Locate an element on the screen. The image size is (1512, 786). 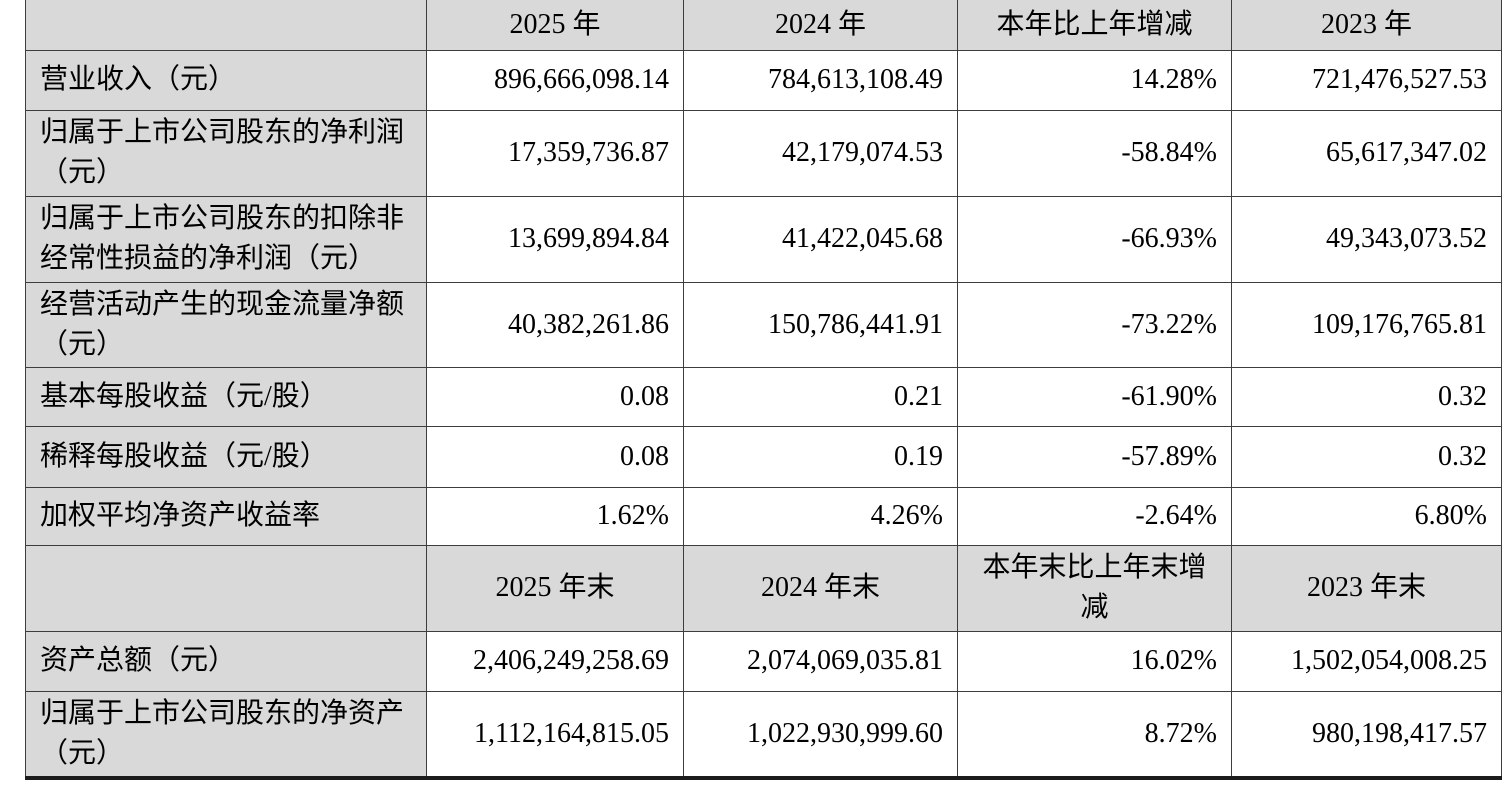
cell-value: 49,343,073.52 is located at coordinates (1366, 239).